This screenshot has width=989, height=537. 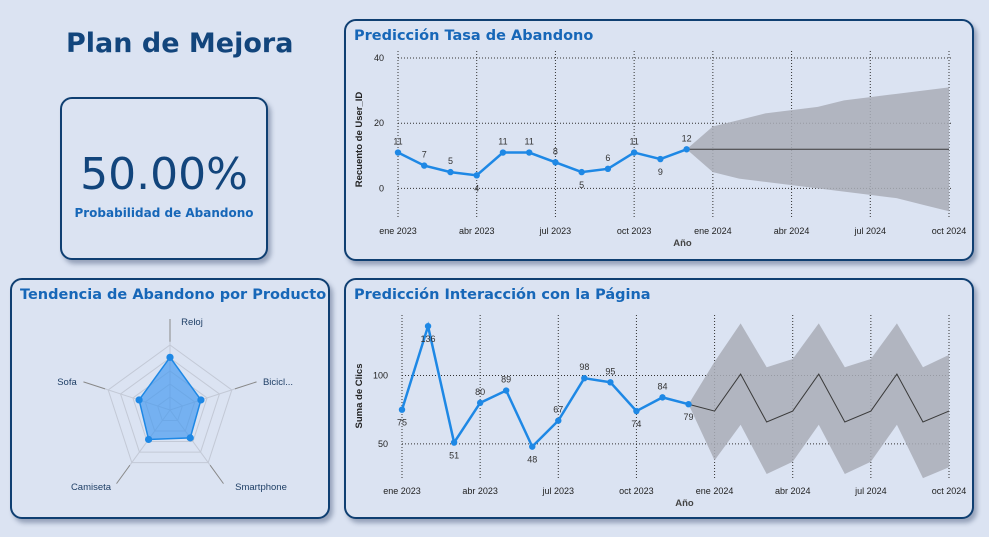 I want to click on abandonment-forecast-title: Predicción Tasa de Abandono, so click(x=474, y=36).